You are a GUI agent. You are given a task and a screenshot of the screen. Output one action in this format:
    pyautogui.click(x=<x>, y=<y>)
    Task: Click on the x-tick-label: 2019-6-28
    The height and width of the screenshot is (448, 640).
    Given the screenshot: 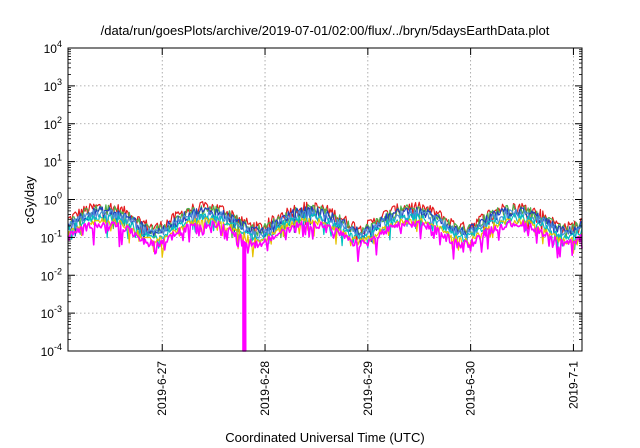 What is the action you would take?
    pyautogui.click(x=265, y=388)
    